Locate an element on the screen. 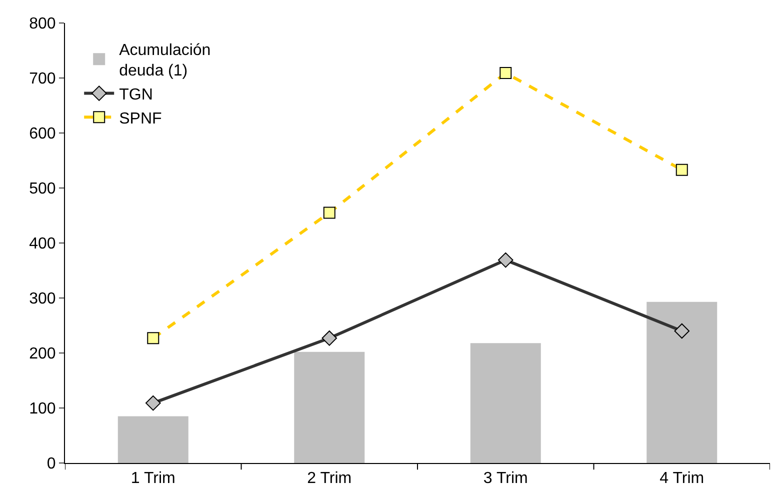 This screenshot has height=501, width=775. y-tick-label: 200 is located at coordinates (42, 354).